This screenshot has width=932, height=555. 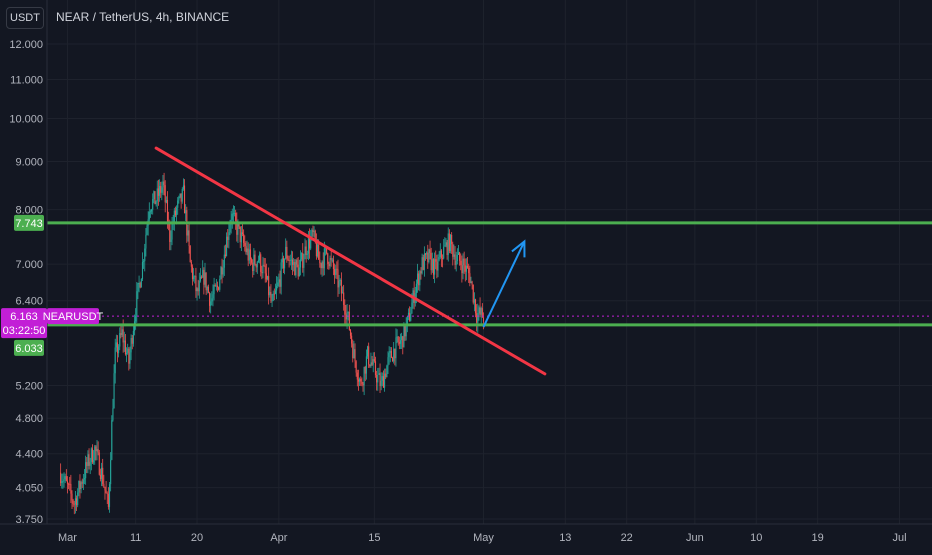 What do you see at coordinates (29, 387) in the screenshot?
I see `y-tick-label: 5.200` at bounding box center [29, 387].